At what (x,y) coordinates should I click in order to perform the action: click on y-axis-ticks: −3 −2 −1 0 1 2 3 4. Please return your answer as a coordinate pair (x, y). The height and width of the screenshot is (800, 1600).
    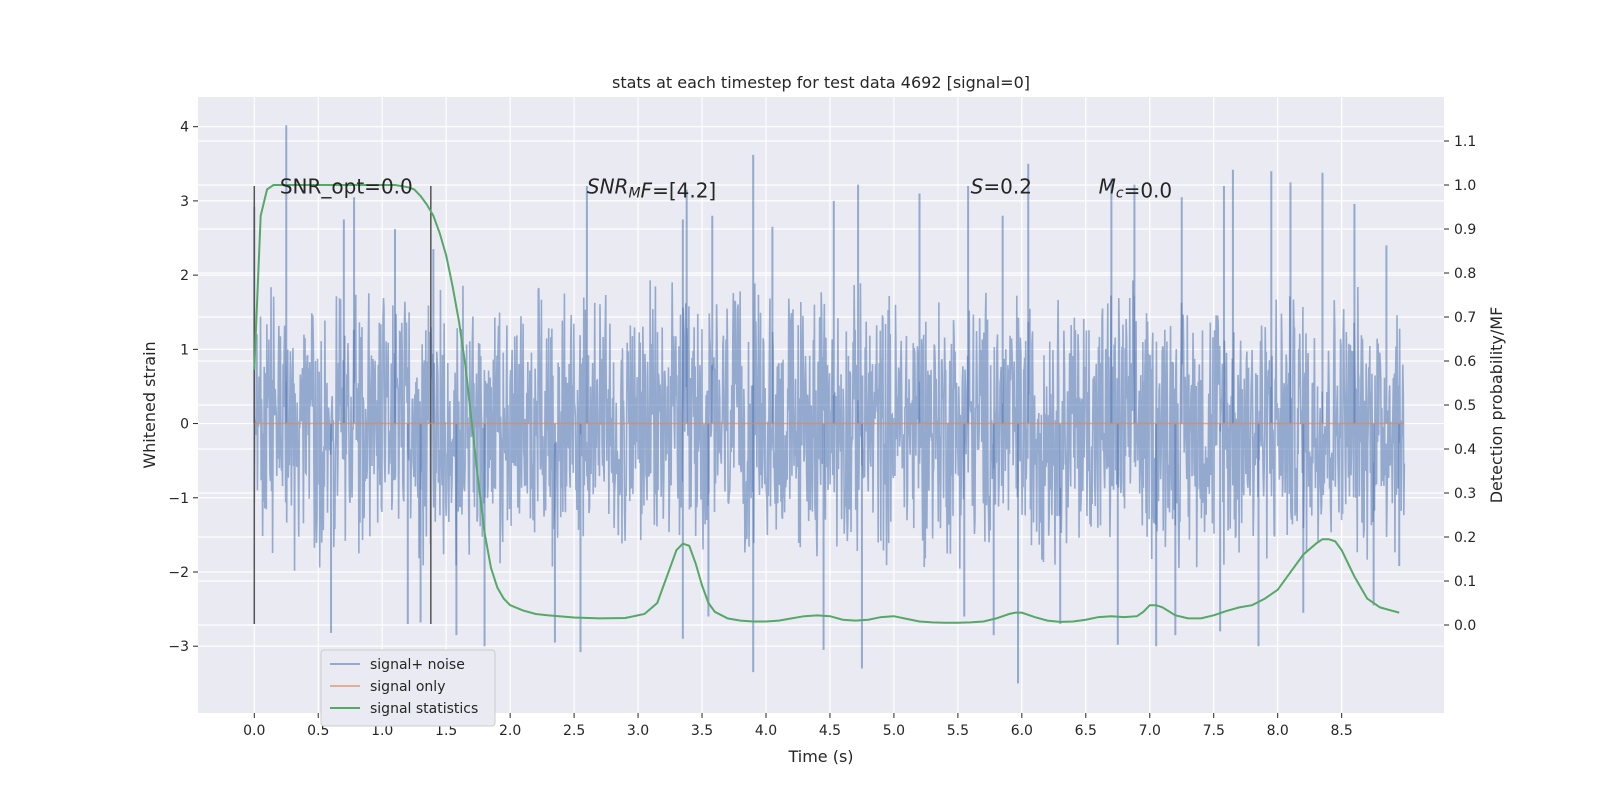
    Looking at the image, I should click on (183, 387).